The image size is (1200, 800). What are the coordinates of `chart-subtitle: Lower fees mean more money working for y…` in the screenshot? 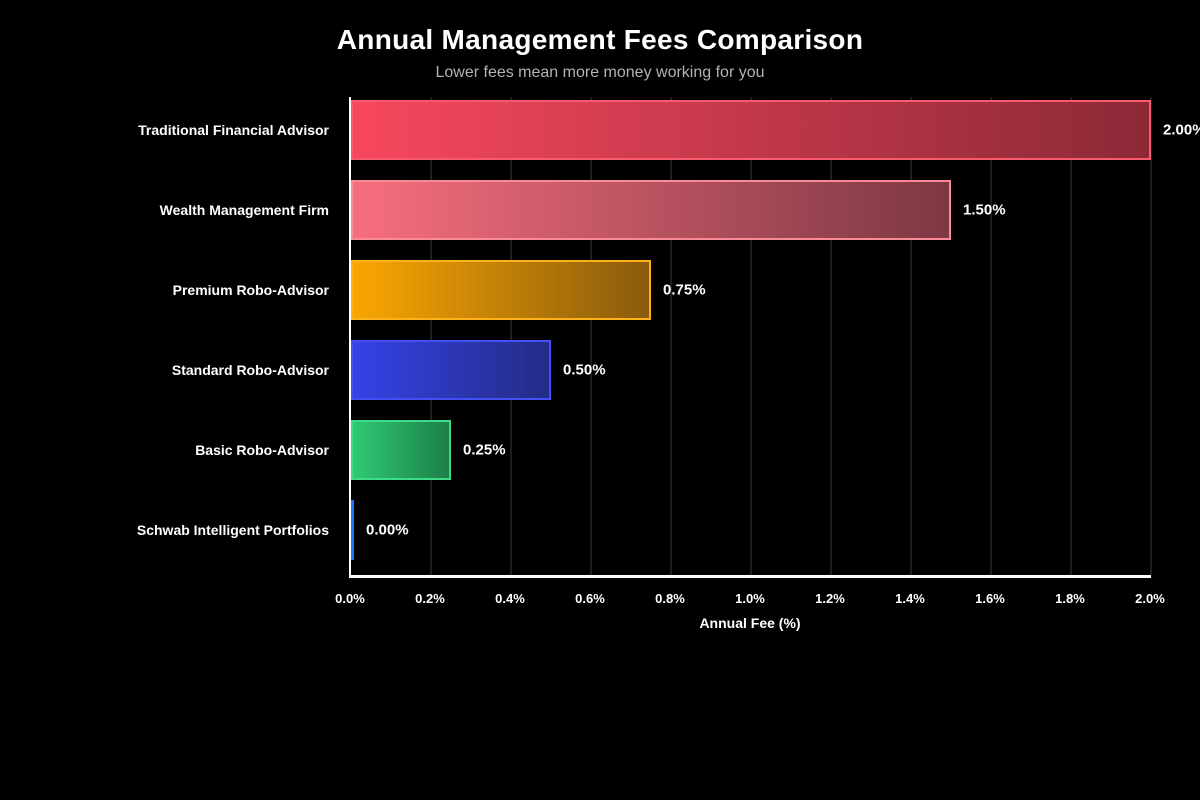 It's located at (600, 72).